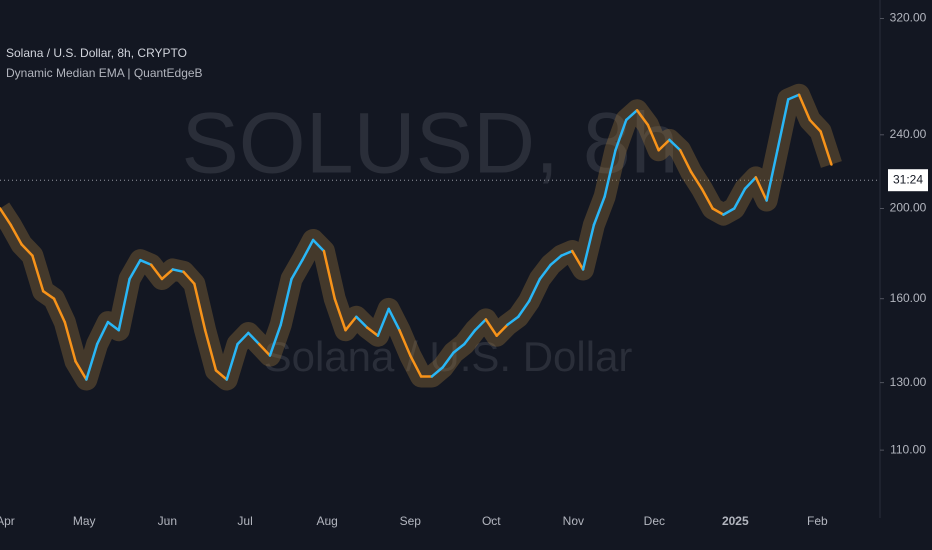 The height and width of the screenshot is (550, 932). I want to click on x-tick-label: Aug, so click(326, 521).